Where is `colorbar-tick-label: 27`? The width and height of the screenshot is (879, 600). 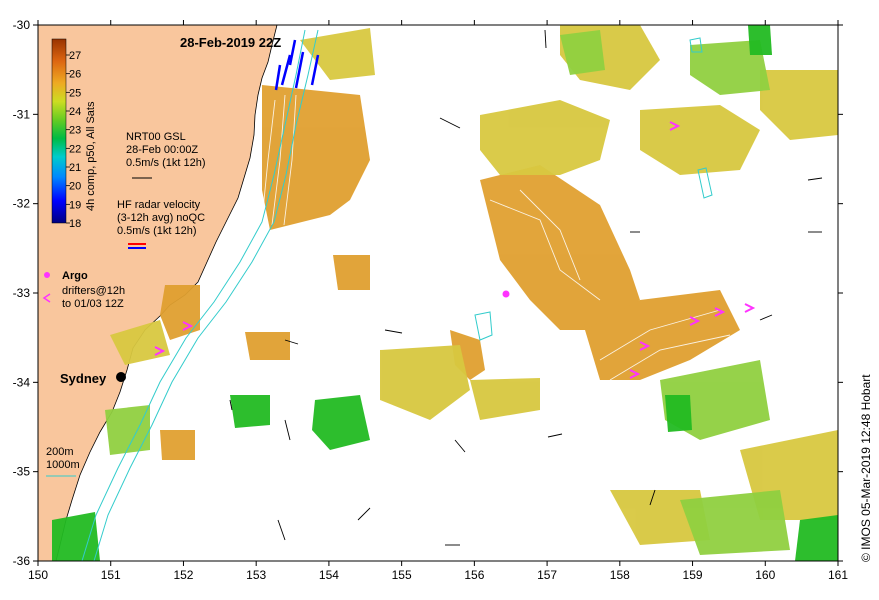
colorbar-tick-label: 27 is located at coordinates (75, 56).